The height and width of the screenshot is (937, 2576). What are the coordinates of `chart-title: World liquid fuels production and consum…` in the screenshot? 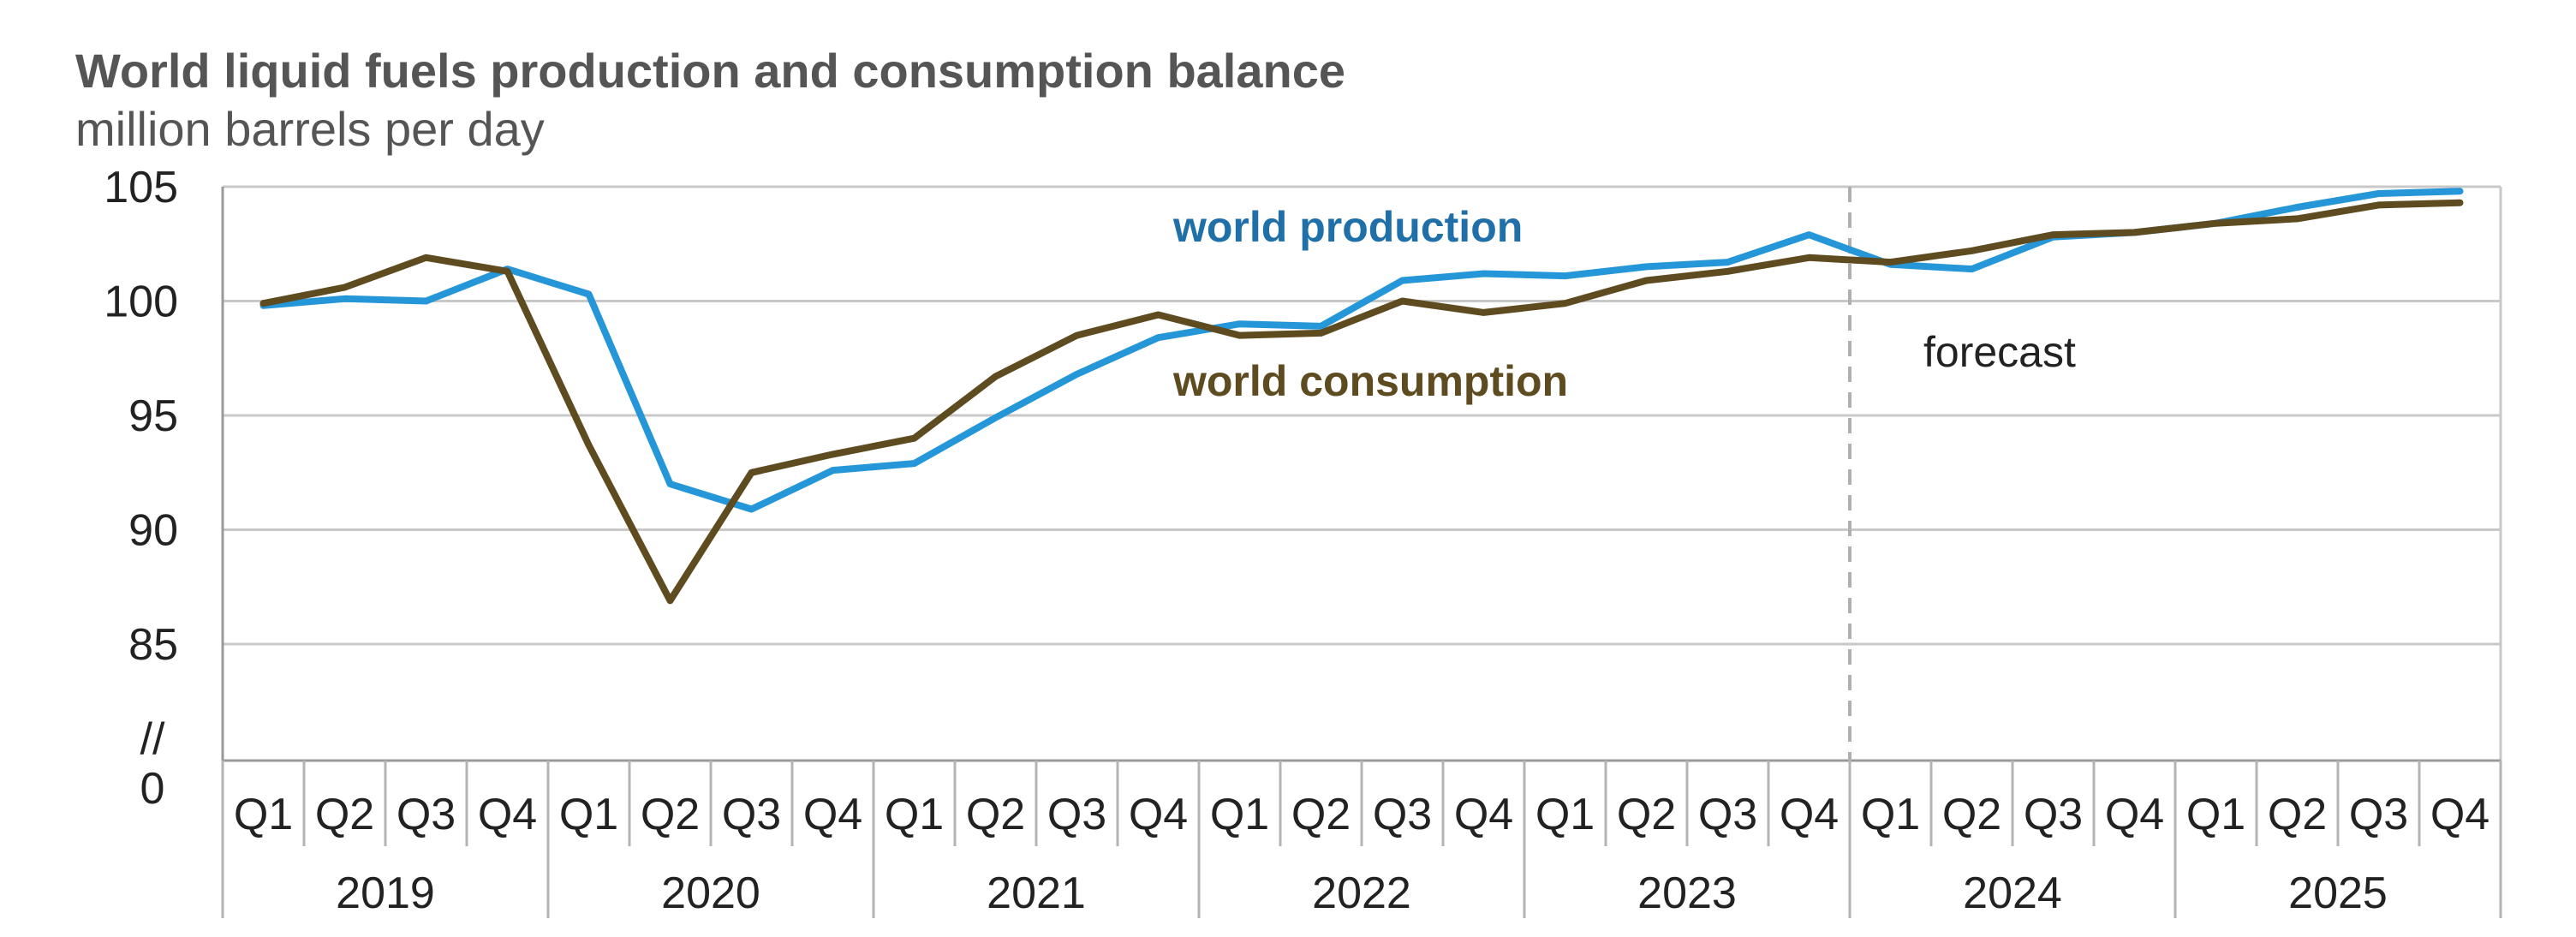 It's located at (710, 71).